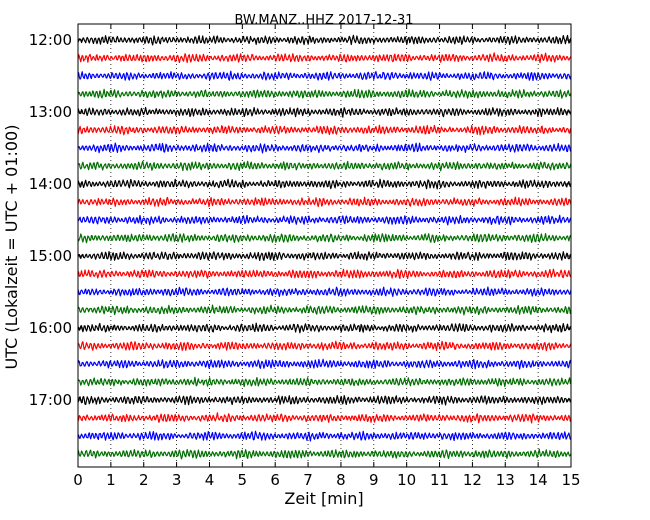 Image resolution: width=650 pixels, height=520 pixels. Describe the element at coordinates (275, 480) in the screenshot. I see `x-tick-label: 6` at that location.